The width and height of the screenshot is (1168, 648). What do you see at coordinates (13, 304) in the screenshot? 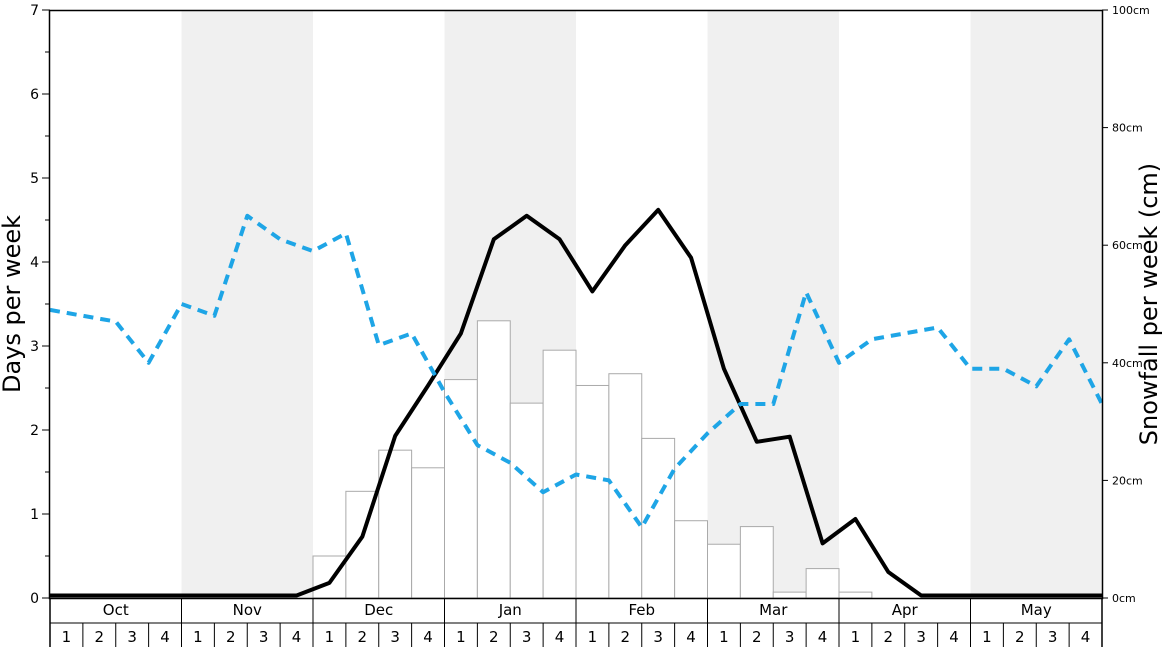
I see `left-axis-label: Days per week` at bounding box center [13, 304].